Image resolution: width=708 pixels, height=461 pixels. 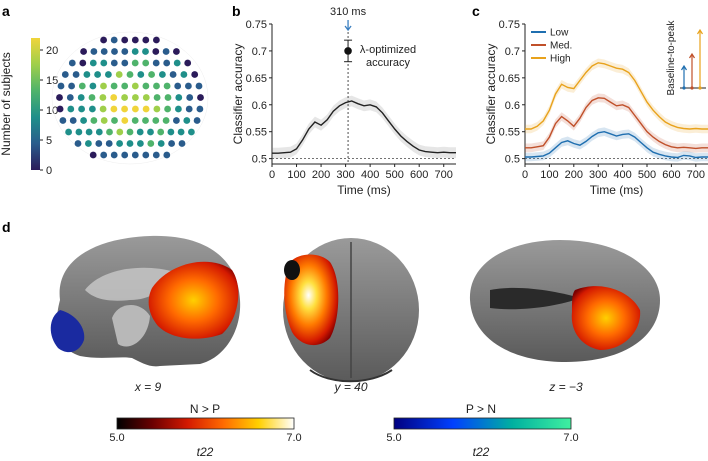 What do you see at coordinates (482, 423) in the screenshot?
I see `colorbar-pn` at bounding box center [482, 423].